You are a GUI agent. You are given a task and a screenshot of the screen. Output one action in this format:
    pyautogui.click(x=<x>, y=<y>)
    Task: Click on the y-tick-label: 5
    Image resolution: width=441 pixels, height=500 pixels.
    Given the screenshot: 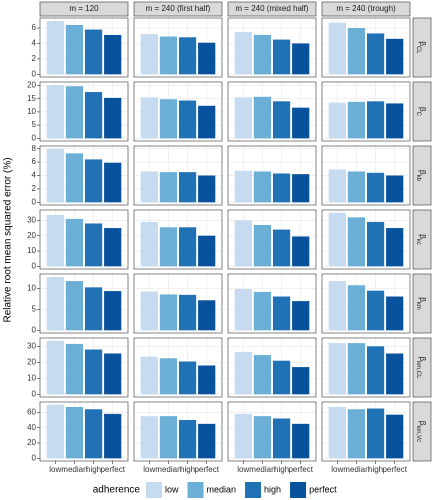 What is the action you would take?
    pyautogui.click(x=34, y=309)
    